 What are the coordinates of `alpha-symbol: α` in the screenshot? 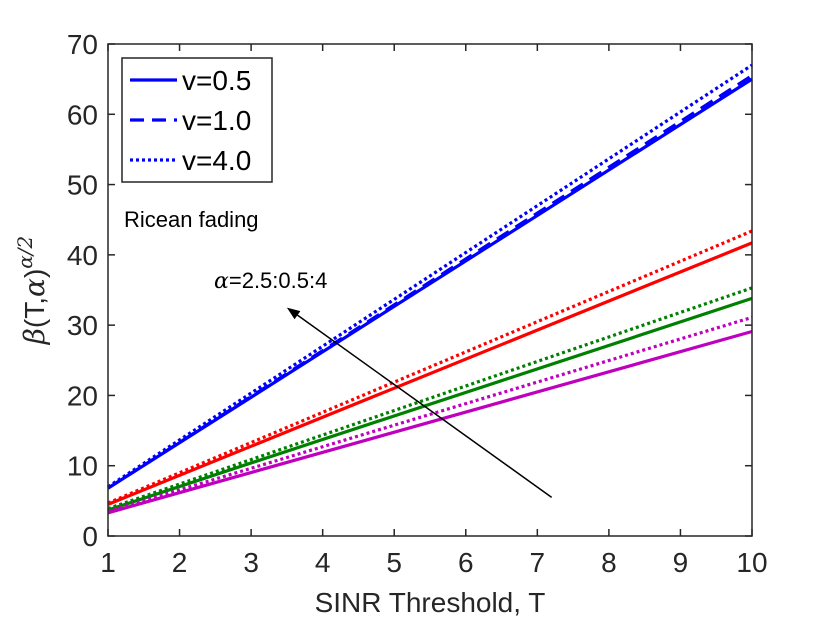 It's located at (221, 281).